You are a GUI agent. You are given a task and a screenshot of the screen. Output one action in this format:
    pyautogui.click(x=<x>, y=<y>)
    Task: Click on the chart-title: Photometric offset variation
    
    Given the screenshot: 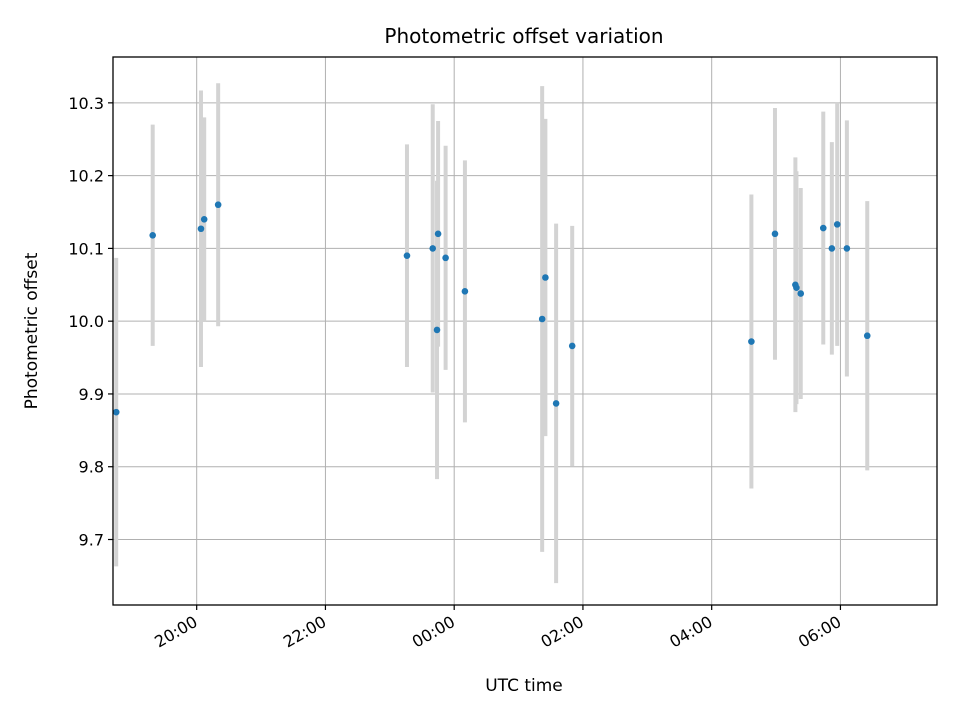 What is the action you would take?
    pyautogui.click(x=523, y=36)
    